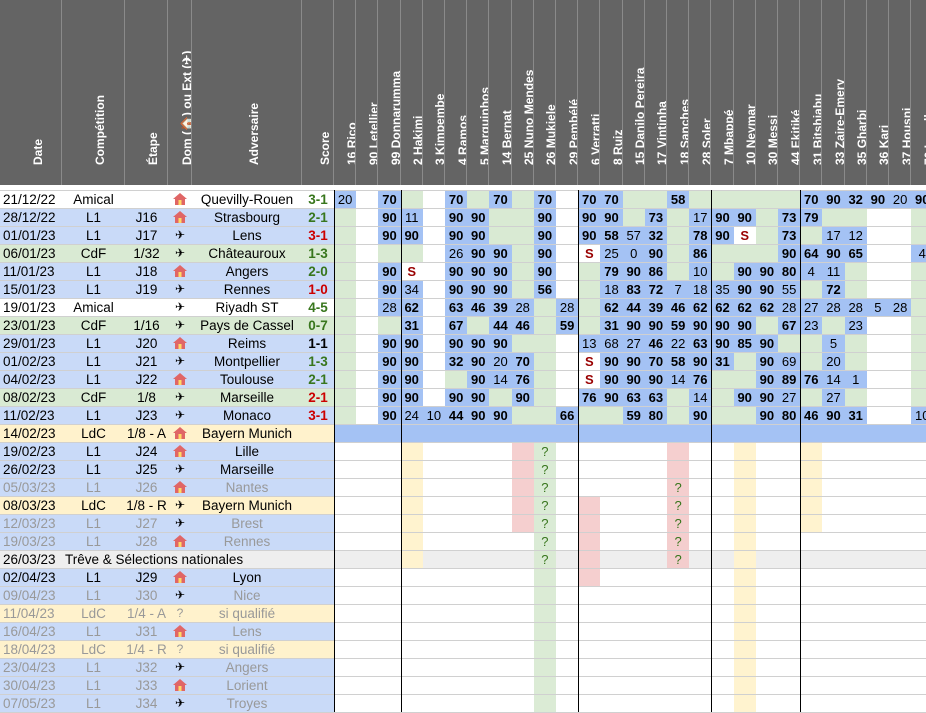 Image resolution: width=926 pixels, height=713 pixels. Describe the element at coordinates (877, 92) in the screenshot. I see `header-player-24: 36 Kari` at that location.